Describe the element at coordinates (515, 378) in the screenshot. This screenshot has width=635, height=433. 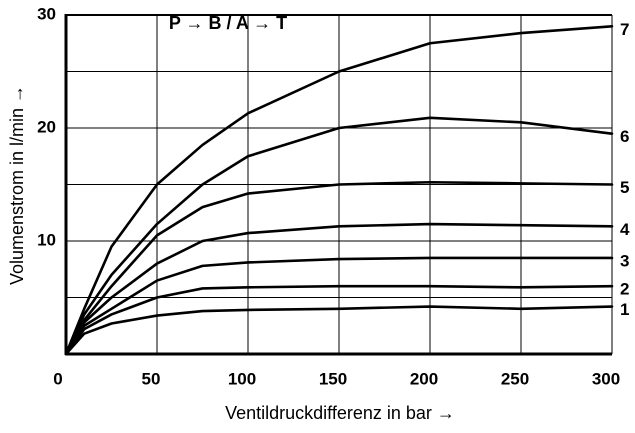
I see `x-tick-label: 250` at that location.